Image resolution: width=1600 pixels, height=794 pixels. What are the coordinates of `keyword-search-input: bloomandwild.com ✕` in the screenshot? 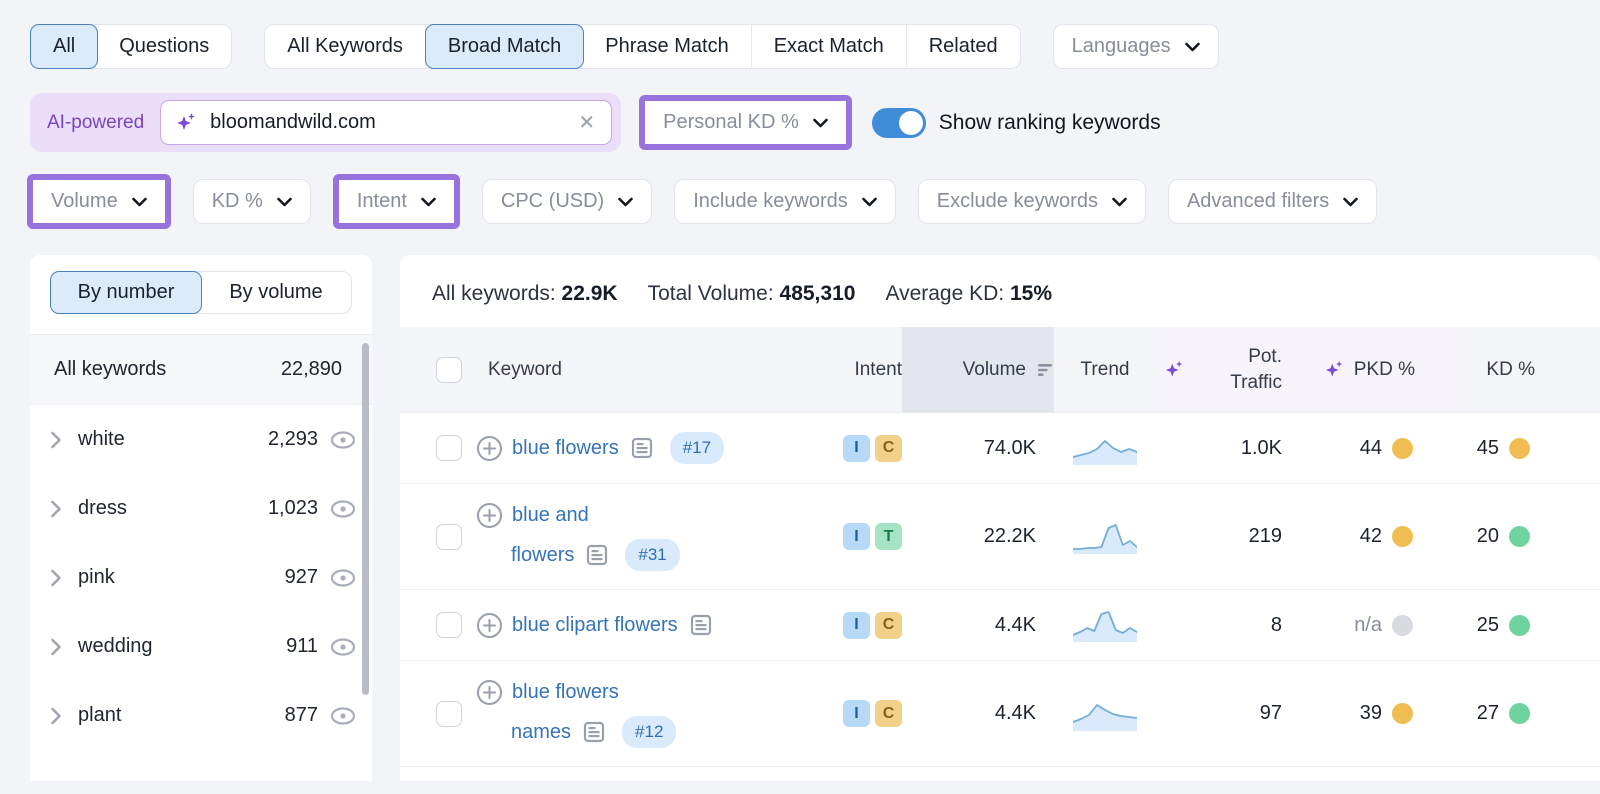 It's located at (386, 122).